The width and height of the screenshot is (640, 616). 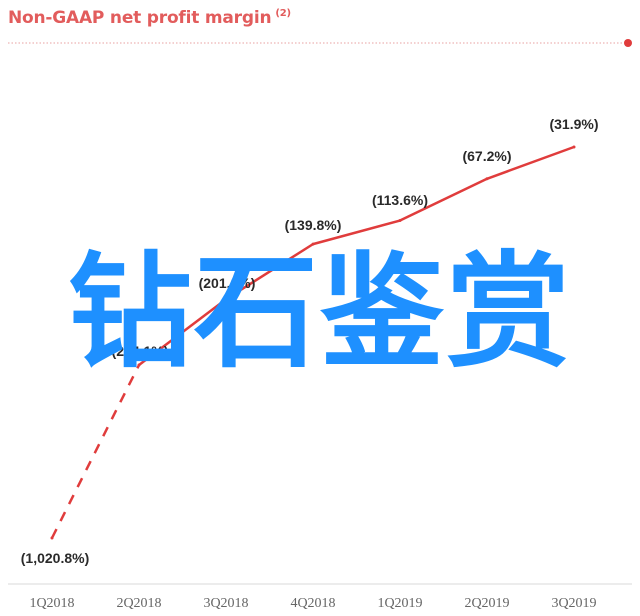 I want to click on data-label-3Q2019: (31.9%), so click(x=573, y=124).